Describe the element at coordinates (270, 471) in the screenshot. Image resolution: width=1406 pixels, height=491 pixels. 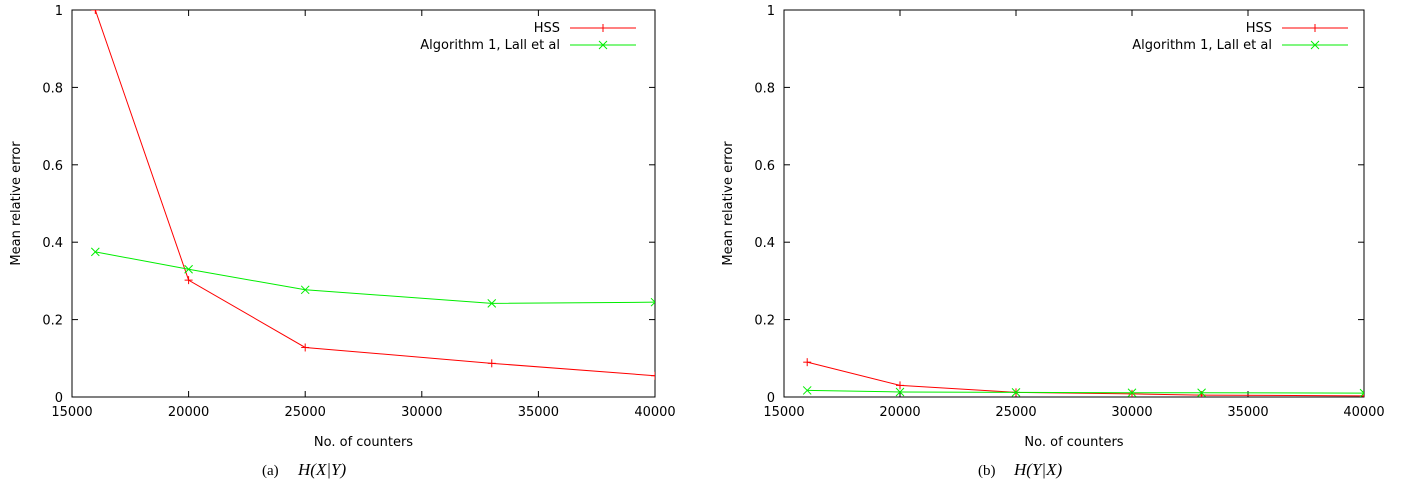
I see `caption-prefix: (a)` at that location.